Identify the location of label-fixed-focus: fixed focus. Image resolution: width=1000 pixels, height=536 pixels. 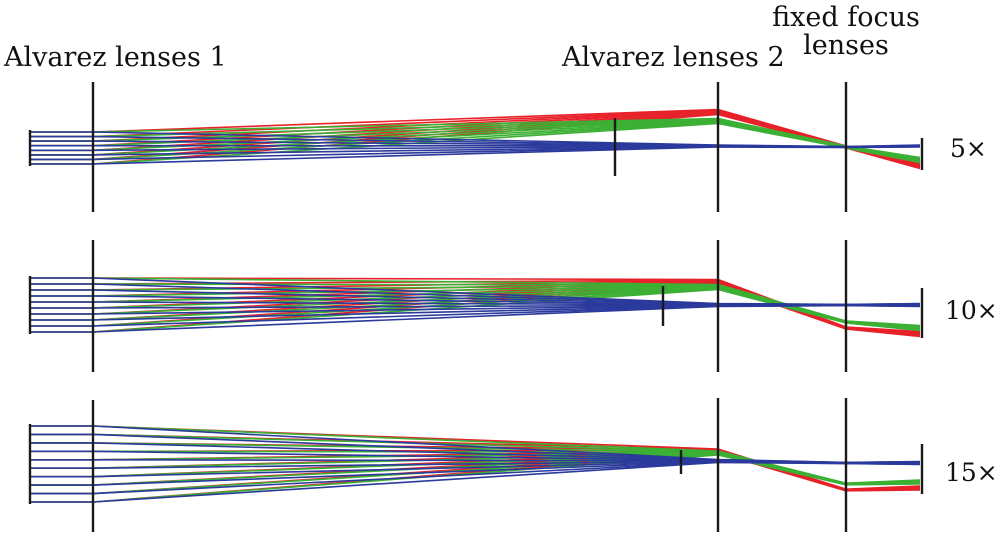
(846, 17).